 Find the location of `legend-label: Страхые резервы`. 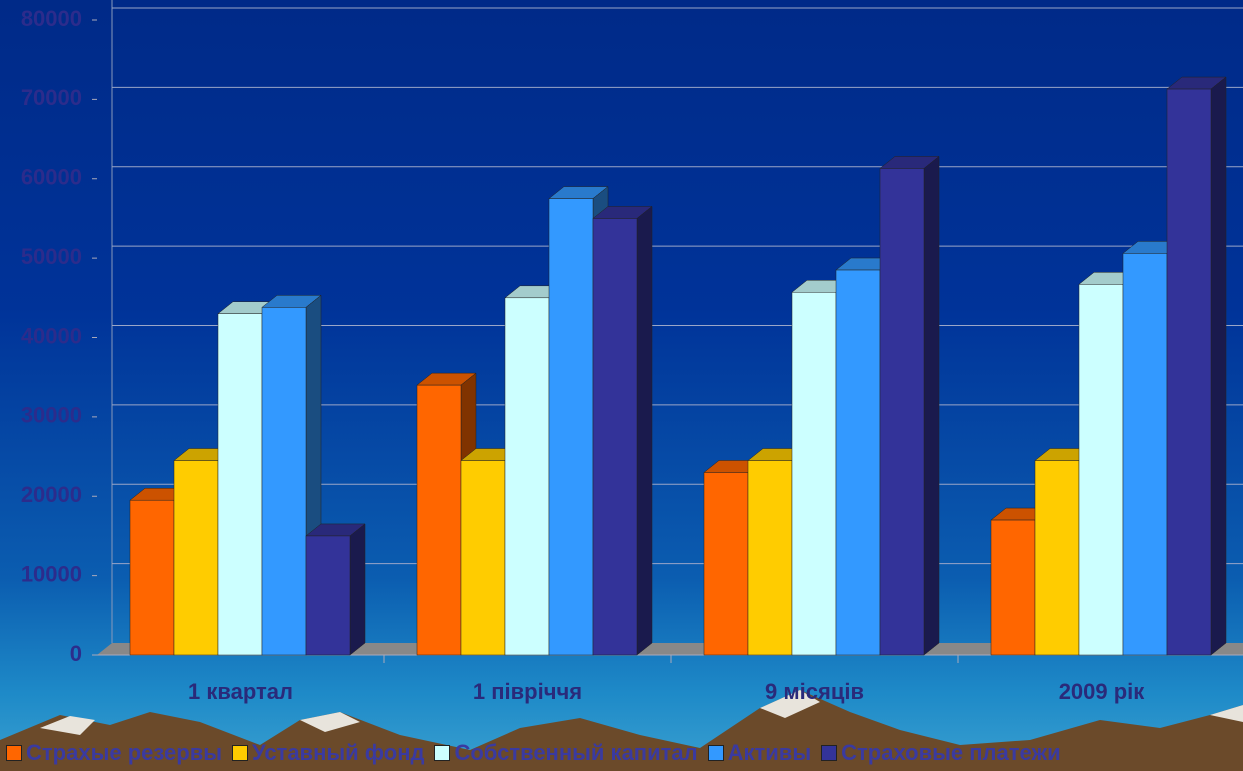

legend-label: Страхые резервы is located at coordinates (124, 752).